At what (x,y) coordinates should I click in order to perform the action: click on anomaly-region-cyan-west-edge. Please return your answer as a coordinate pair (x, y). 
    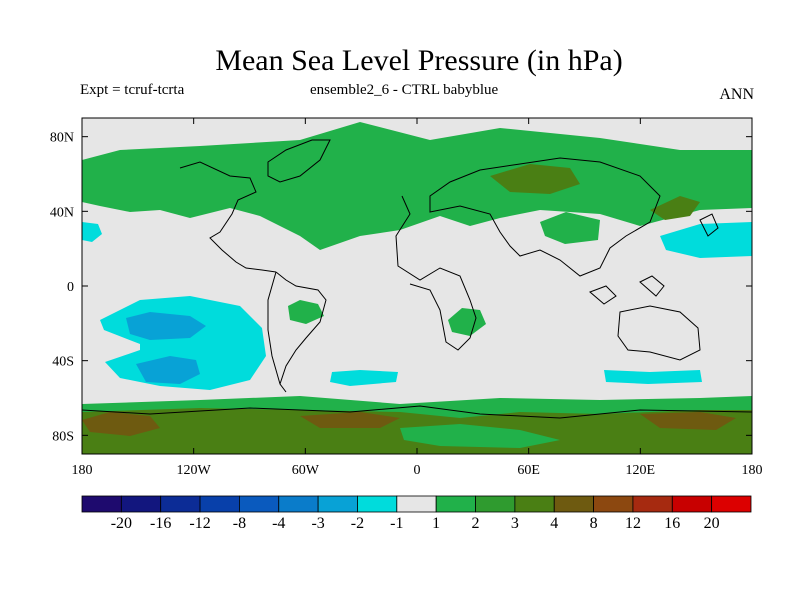
    Looking at the image, I should click on (92, 232).